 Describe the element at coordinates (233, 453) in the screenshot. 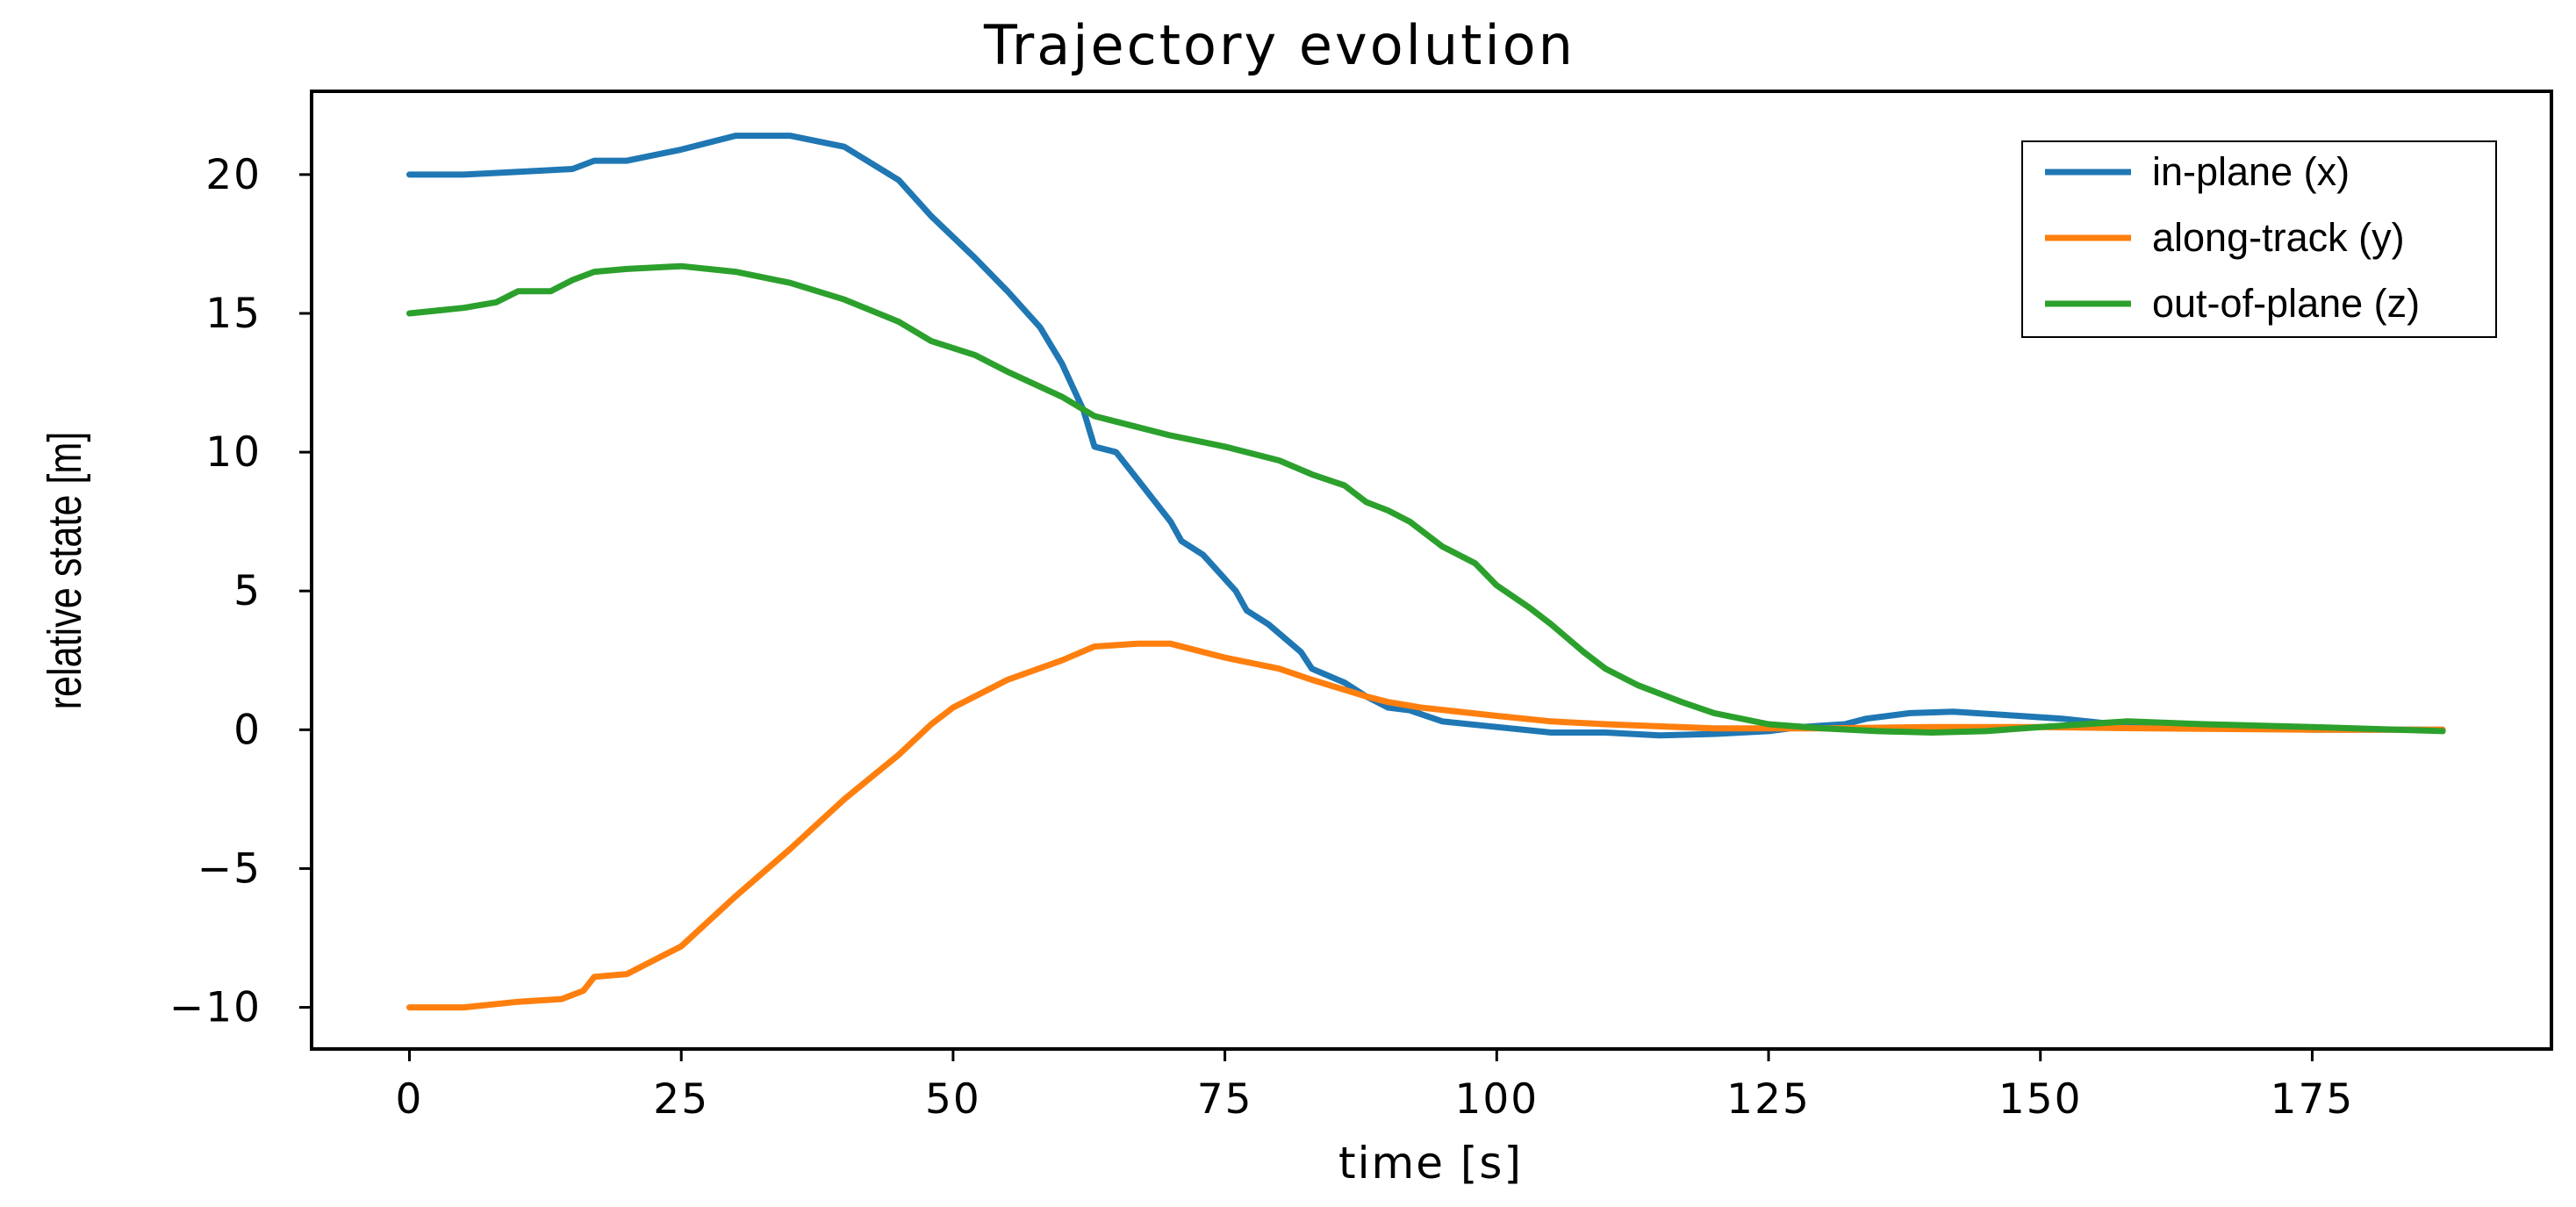

I see `y-tick-label: 10` at that location.